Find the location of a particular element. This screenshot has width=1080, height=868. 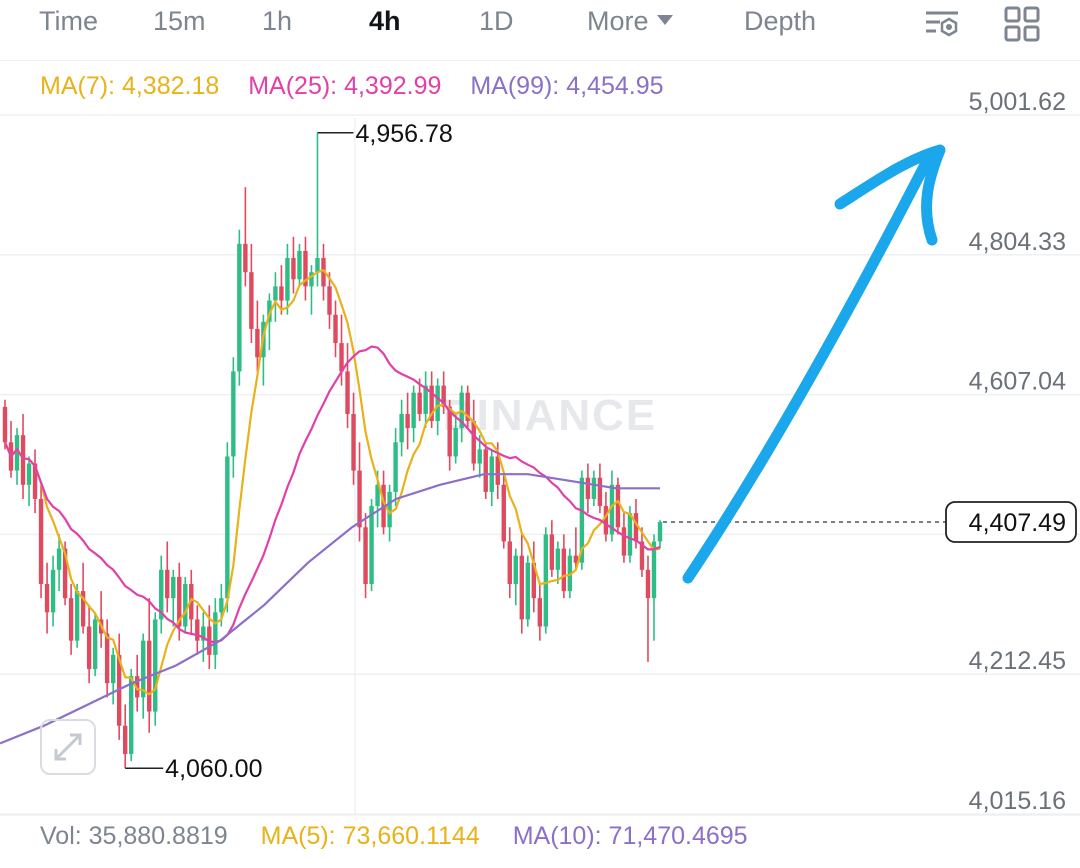

ma7-legend: MA(7): 4,382.18 is located at coordinates (130, 86).